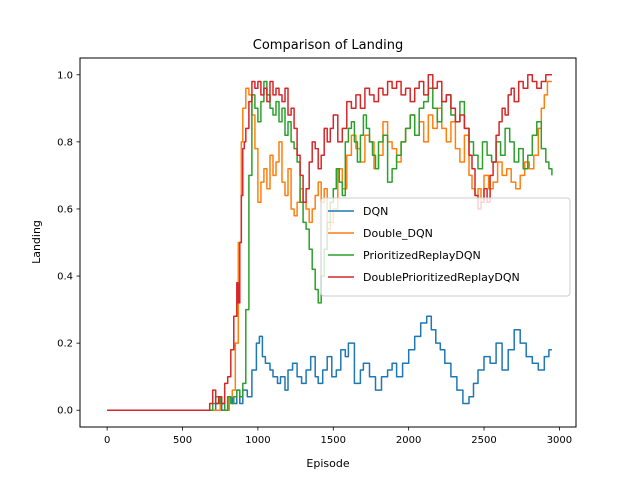 This screenshot has width=640, height=480. Describe the element at coordinates (65, 411) in the screenshot. I see `y-tick-label: 0.0` at that location.